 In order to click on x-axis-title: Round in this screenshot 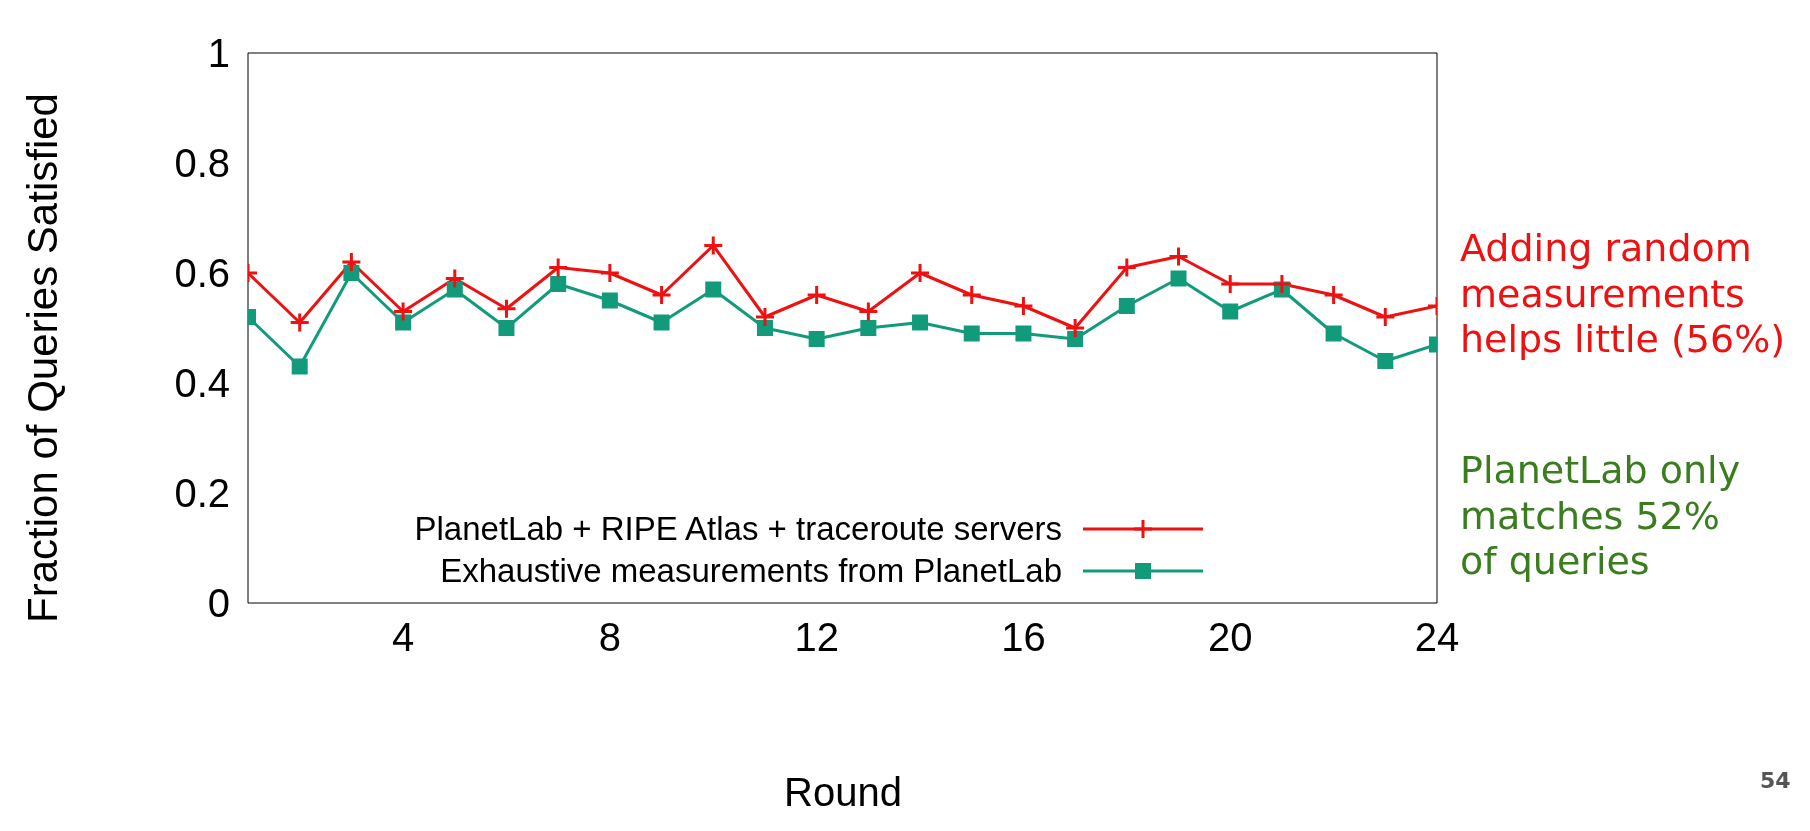, I will do `click(843, 792)`.